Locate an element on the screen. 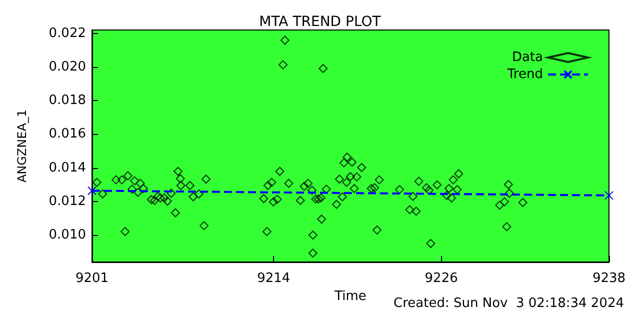 The height and width of the screenshot is (320, 640). x-tick-label: 9226 is located at coordinates (441, 278).